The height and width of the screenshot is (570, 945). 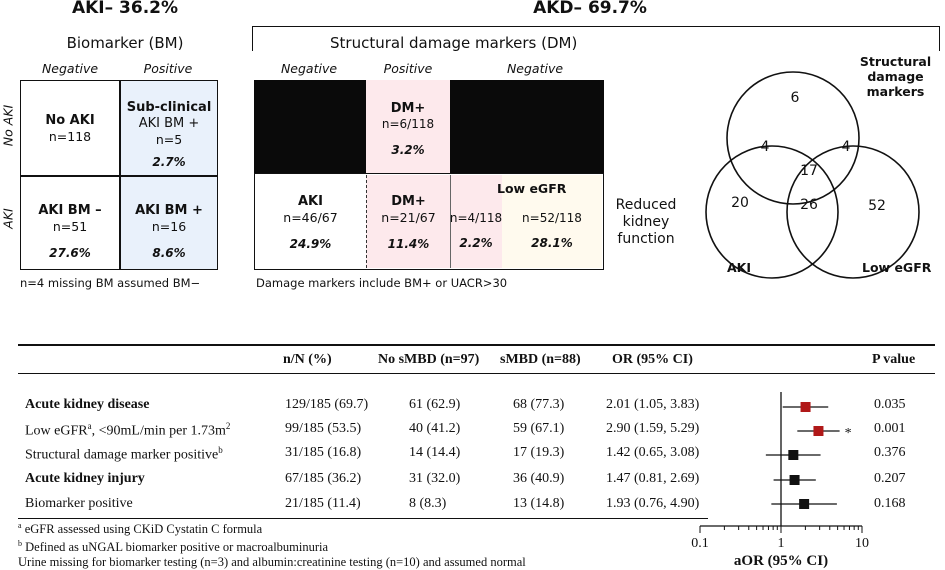 I want to click on akd-reduced-kidney-function: Reduced kidney function, so click(x=646, y=222).